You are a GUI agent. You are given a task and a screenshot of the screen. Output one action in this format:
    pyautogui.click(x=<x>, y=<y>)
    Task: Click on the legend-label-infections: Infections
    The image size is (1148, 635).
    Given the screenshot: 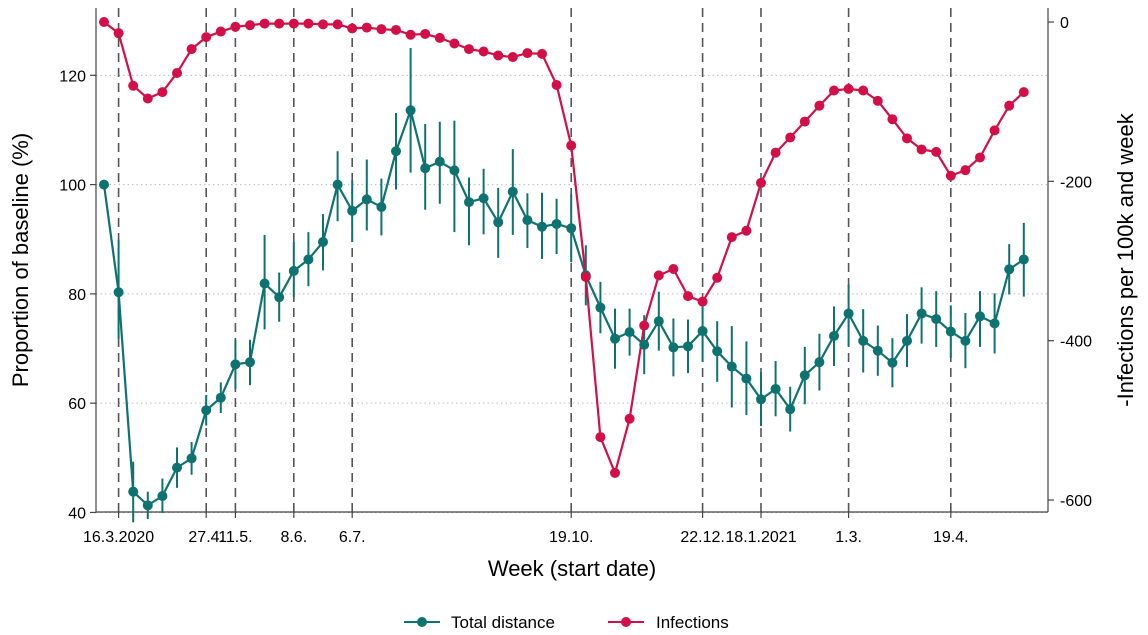 What is the action you would take?
    pyautogui.click(x=692, y=622)
    